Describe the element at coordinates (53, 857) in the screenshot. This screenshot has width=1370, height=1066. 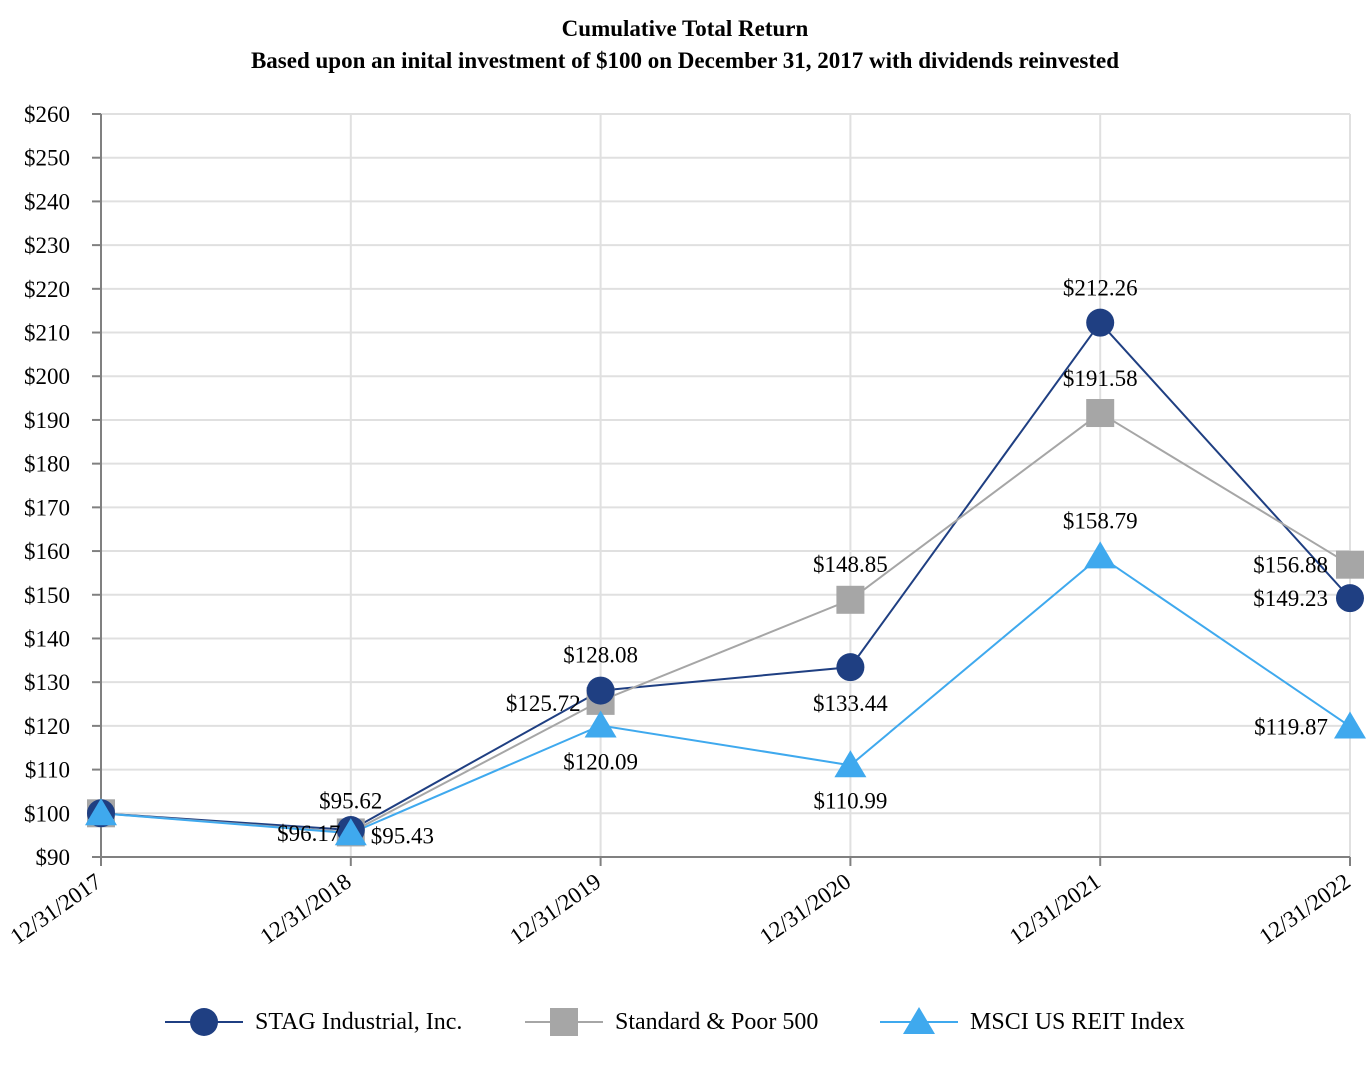
I see `y-tick-label: $90` at that location.